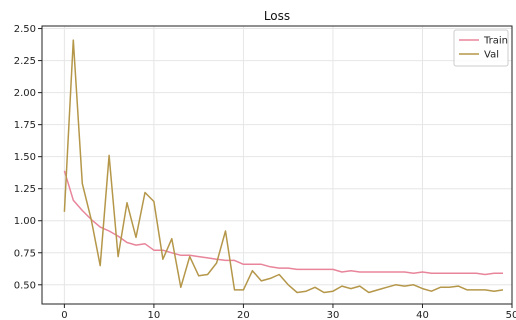  I want to click on legend-label-train: Train, so click(495, 41).